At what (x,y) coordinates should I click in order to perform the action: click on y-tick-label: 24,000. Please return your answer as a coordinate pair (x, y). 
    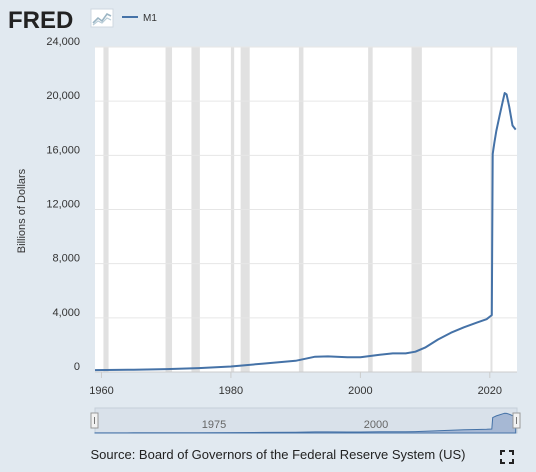
    Looking at the image, I should click on (63, 42).